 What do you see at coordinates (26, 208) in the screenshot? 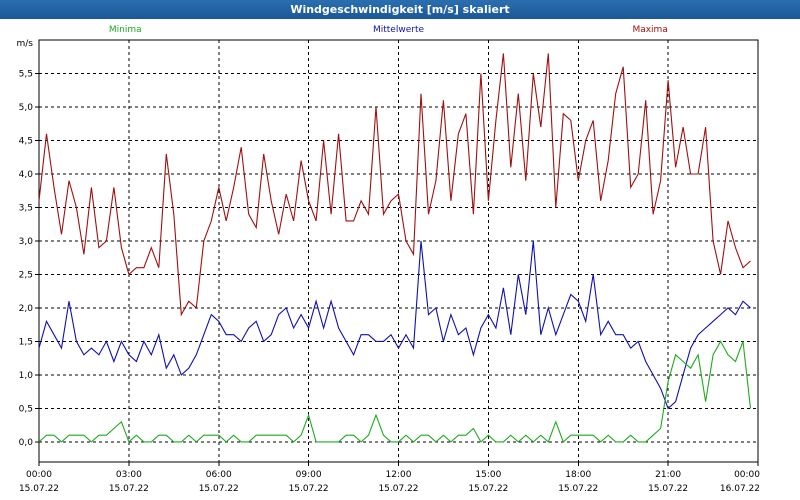
I see `y-tick-label: 3,5` at bounding box center [26, 208].